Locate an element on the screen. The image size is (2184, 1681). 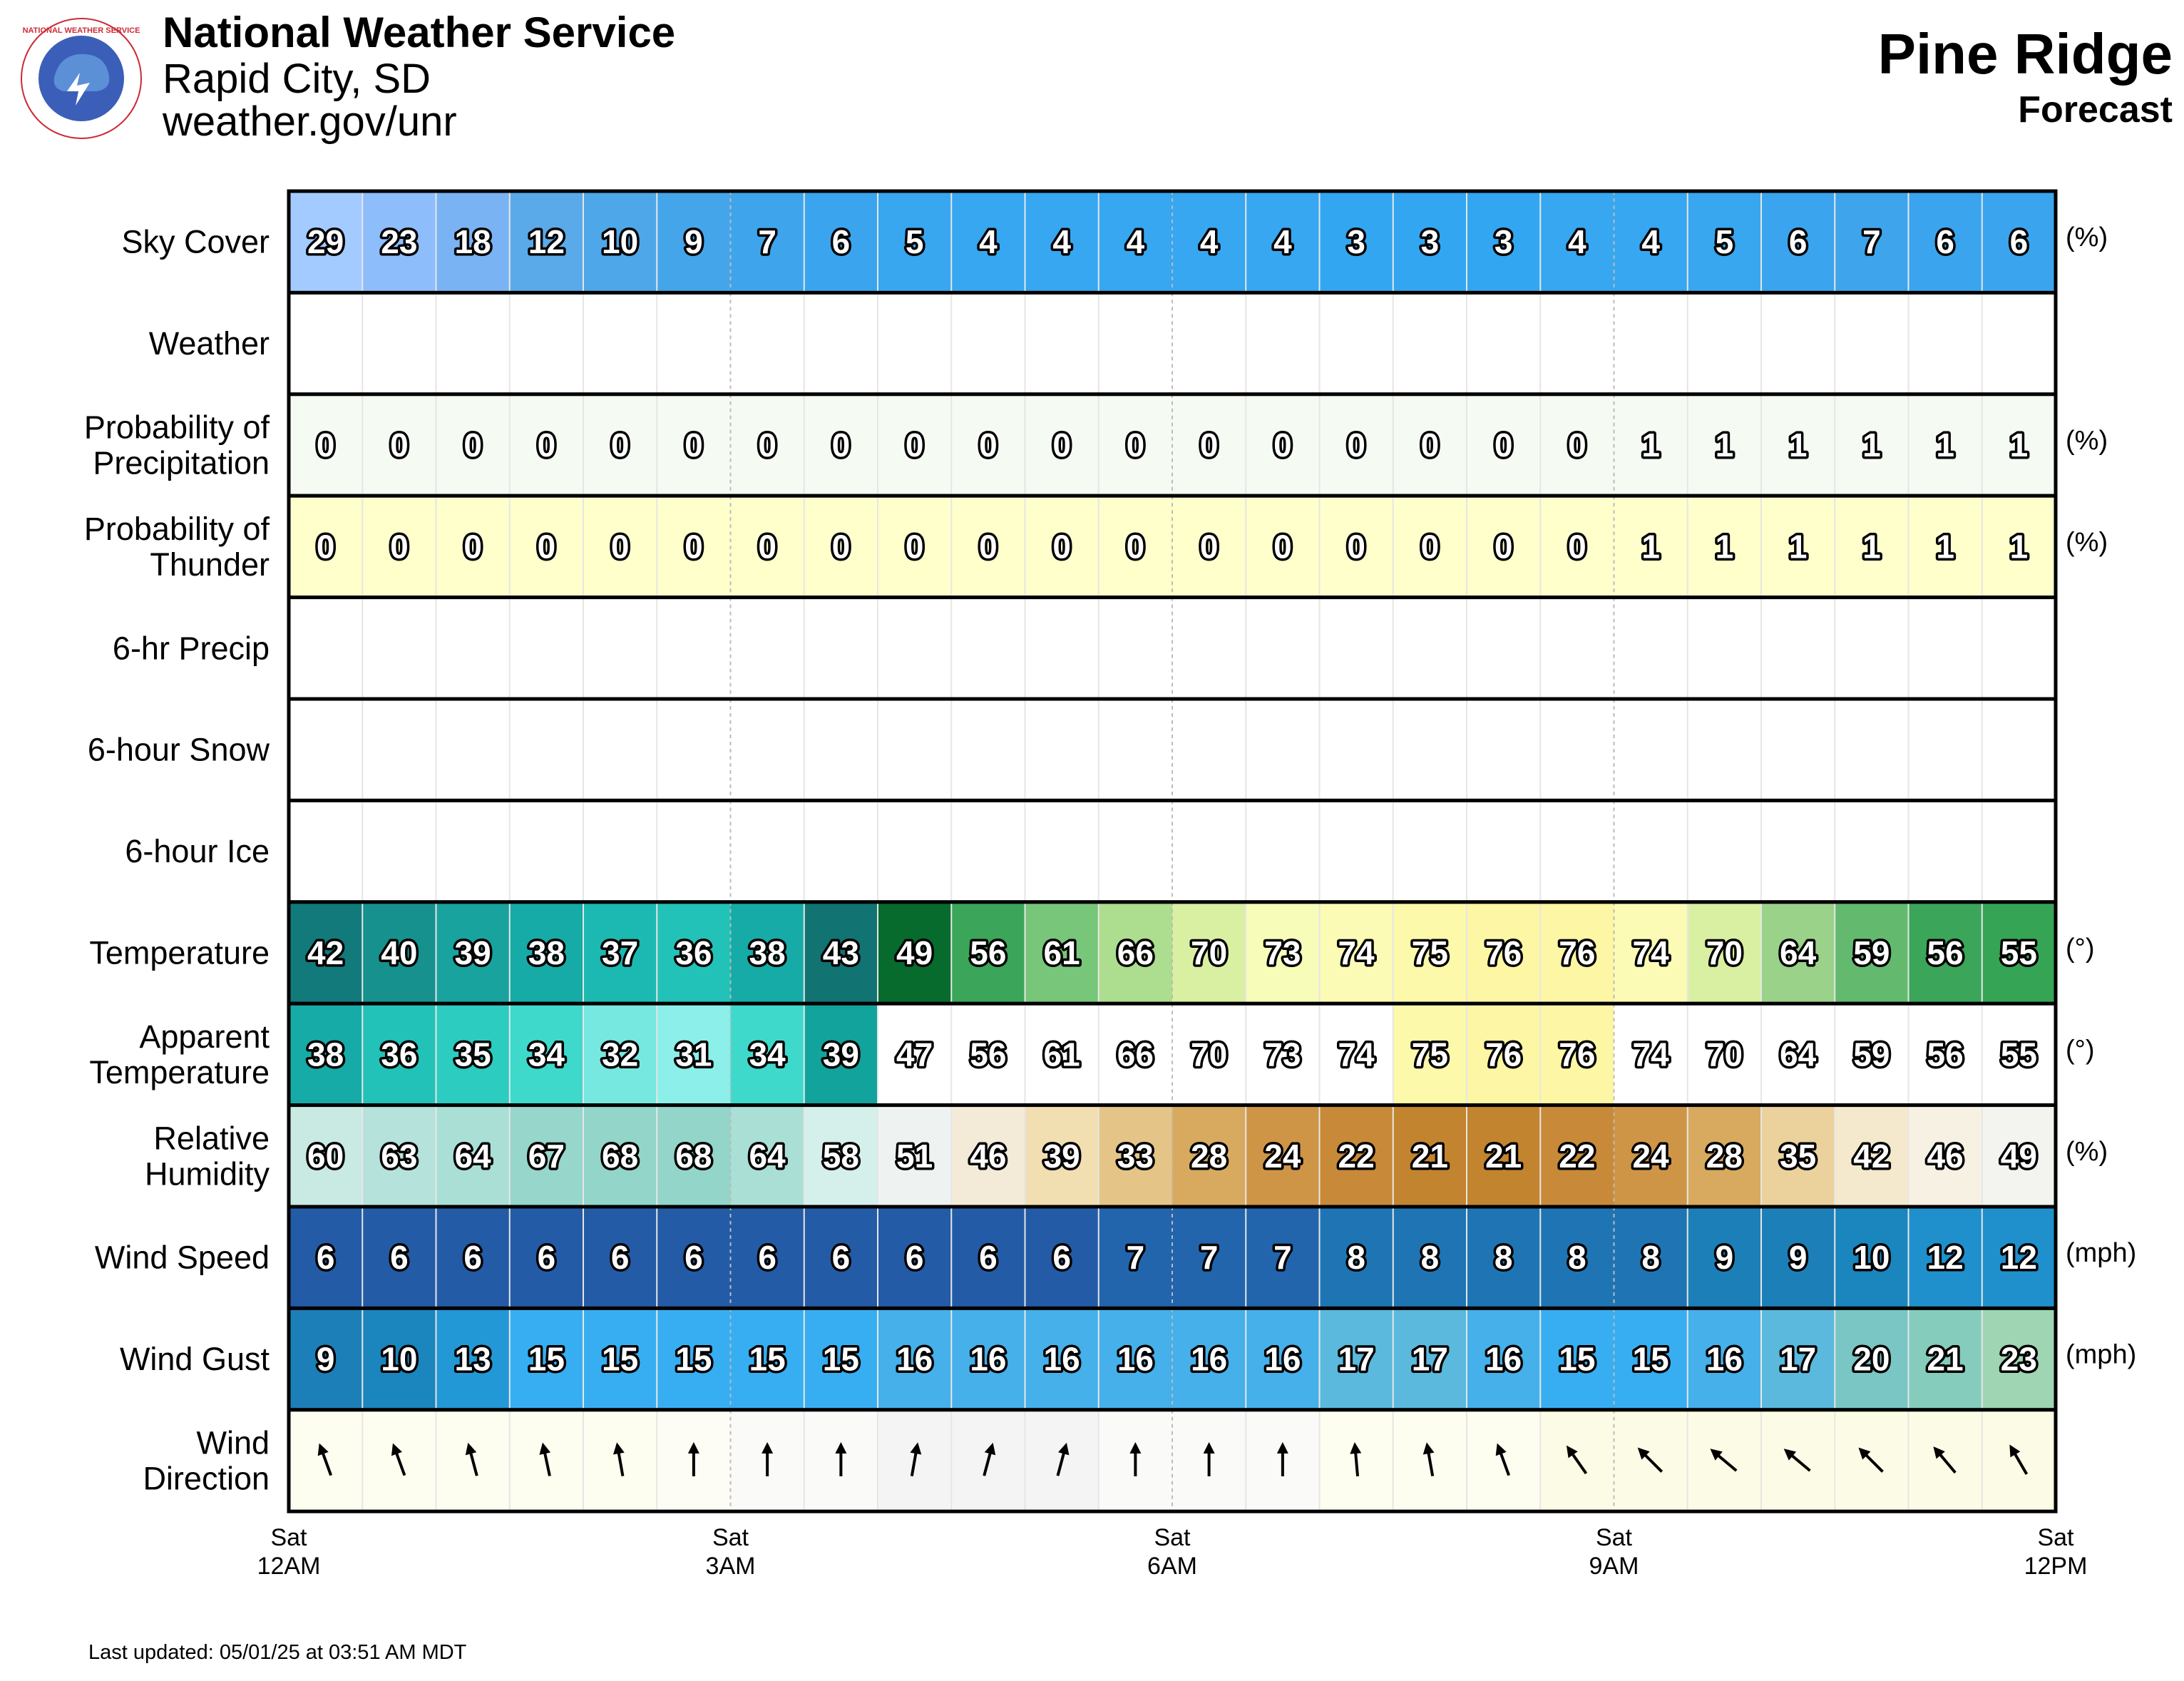
cell-value: 21 is located at coordinates (1503, 1156).